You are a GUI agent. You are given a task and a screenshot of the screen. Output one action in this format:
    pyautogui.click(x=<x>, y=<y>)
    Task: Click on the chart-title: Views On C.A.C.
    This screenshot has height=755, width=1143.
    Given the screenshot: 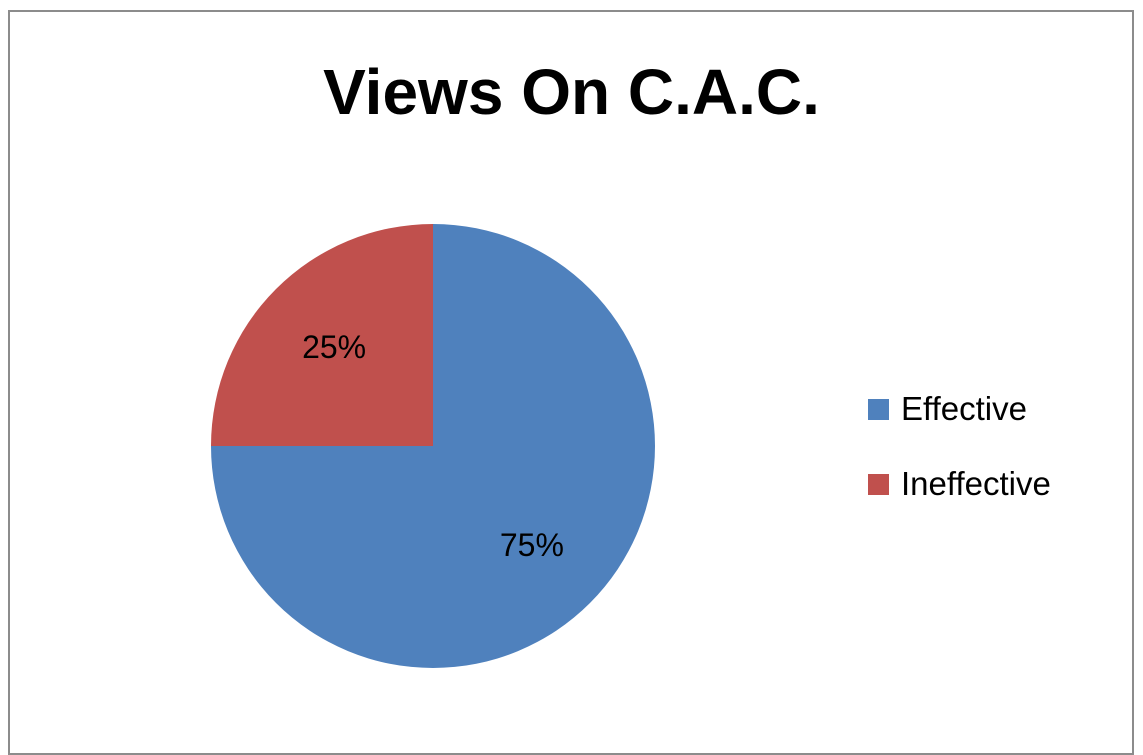 What is the action you would take?
    pyautogui.click(x=571, y=92)
    